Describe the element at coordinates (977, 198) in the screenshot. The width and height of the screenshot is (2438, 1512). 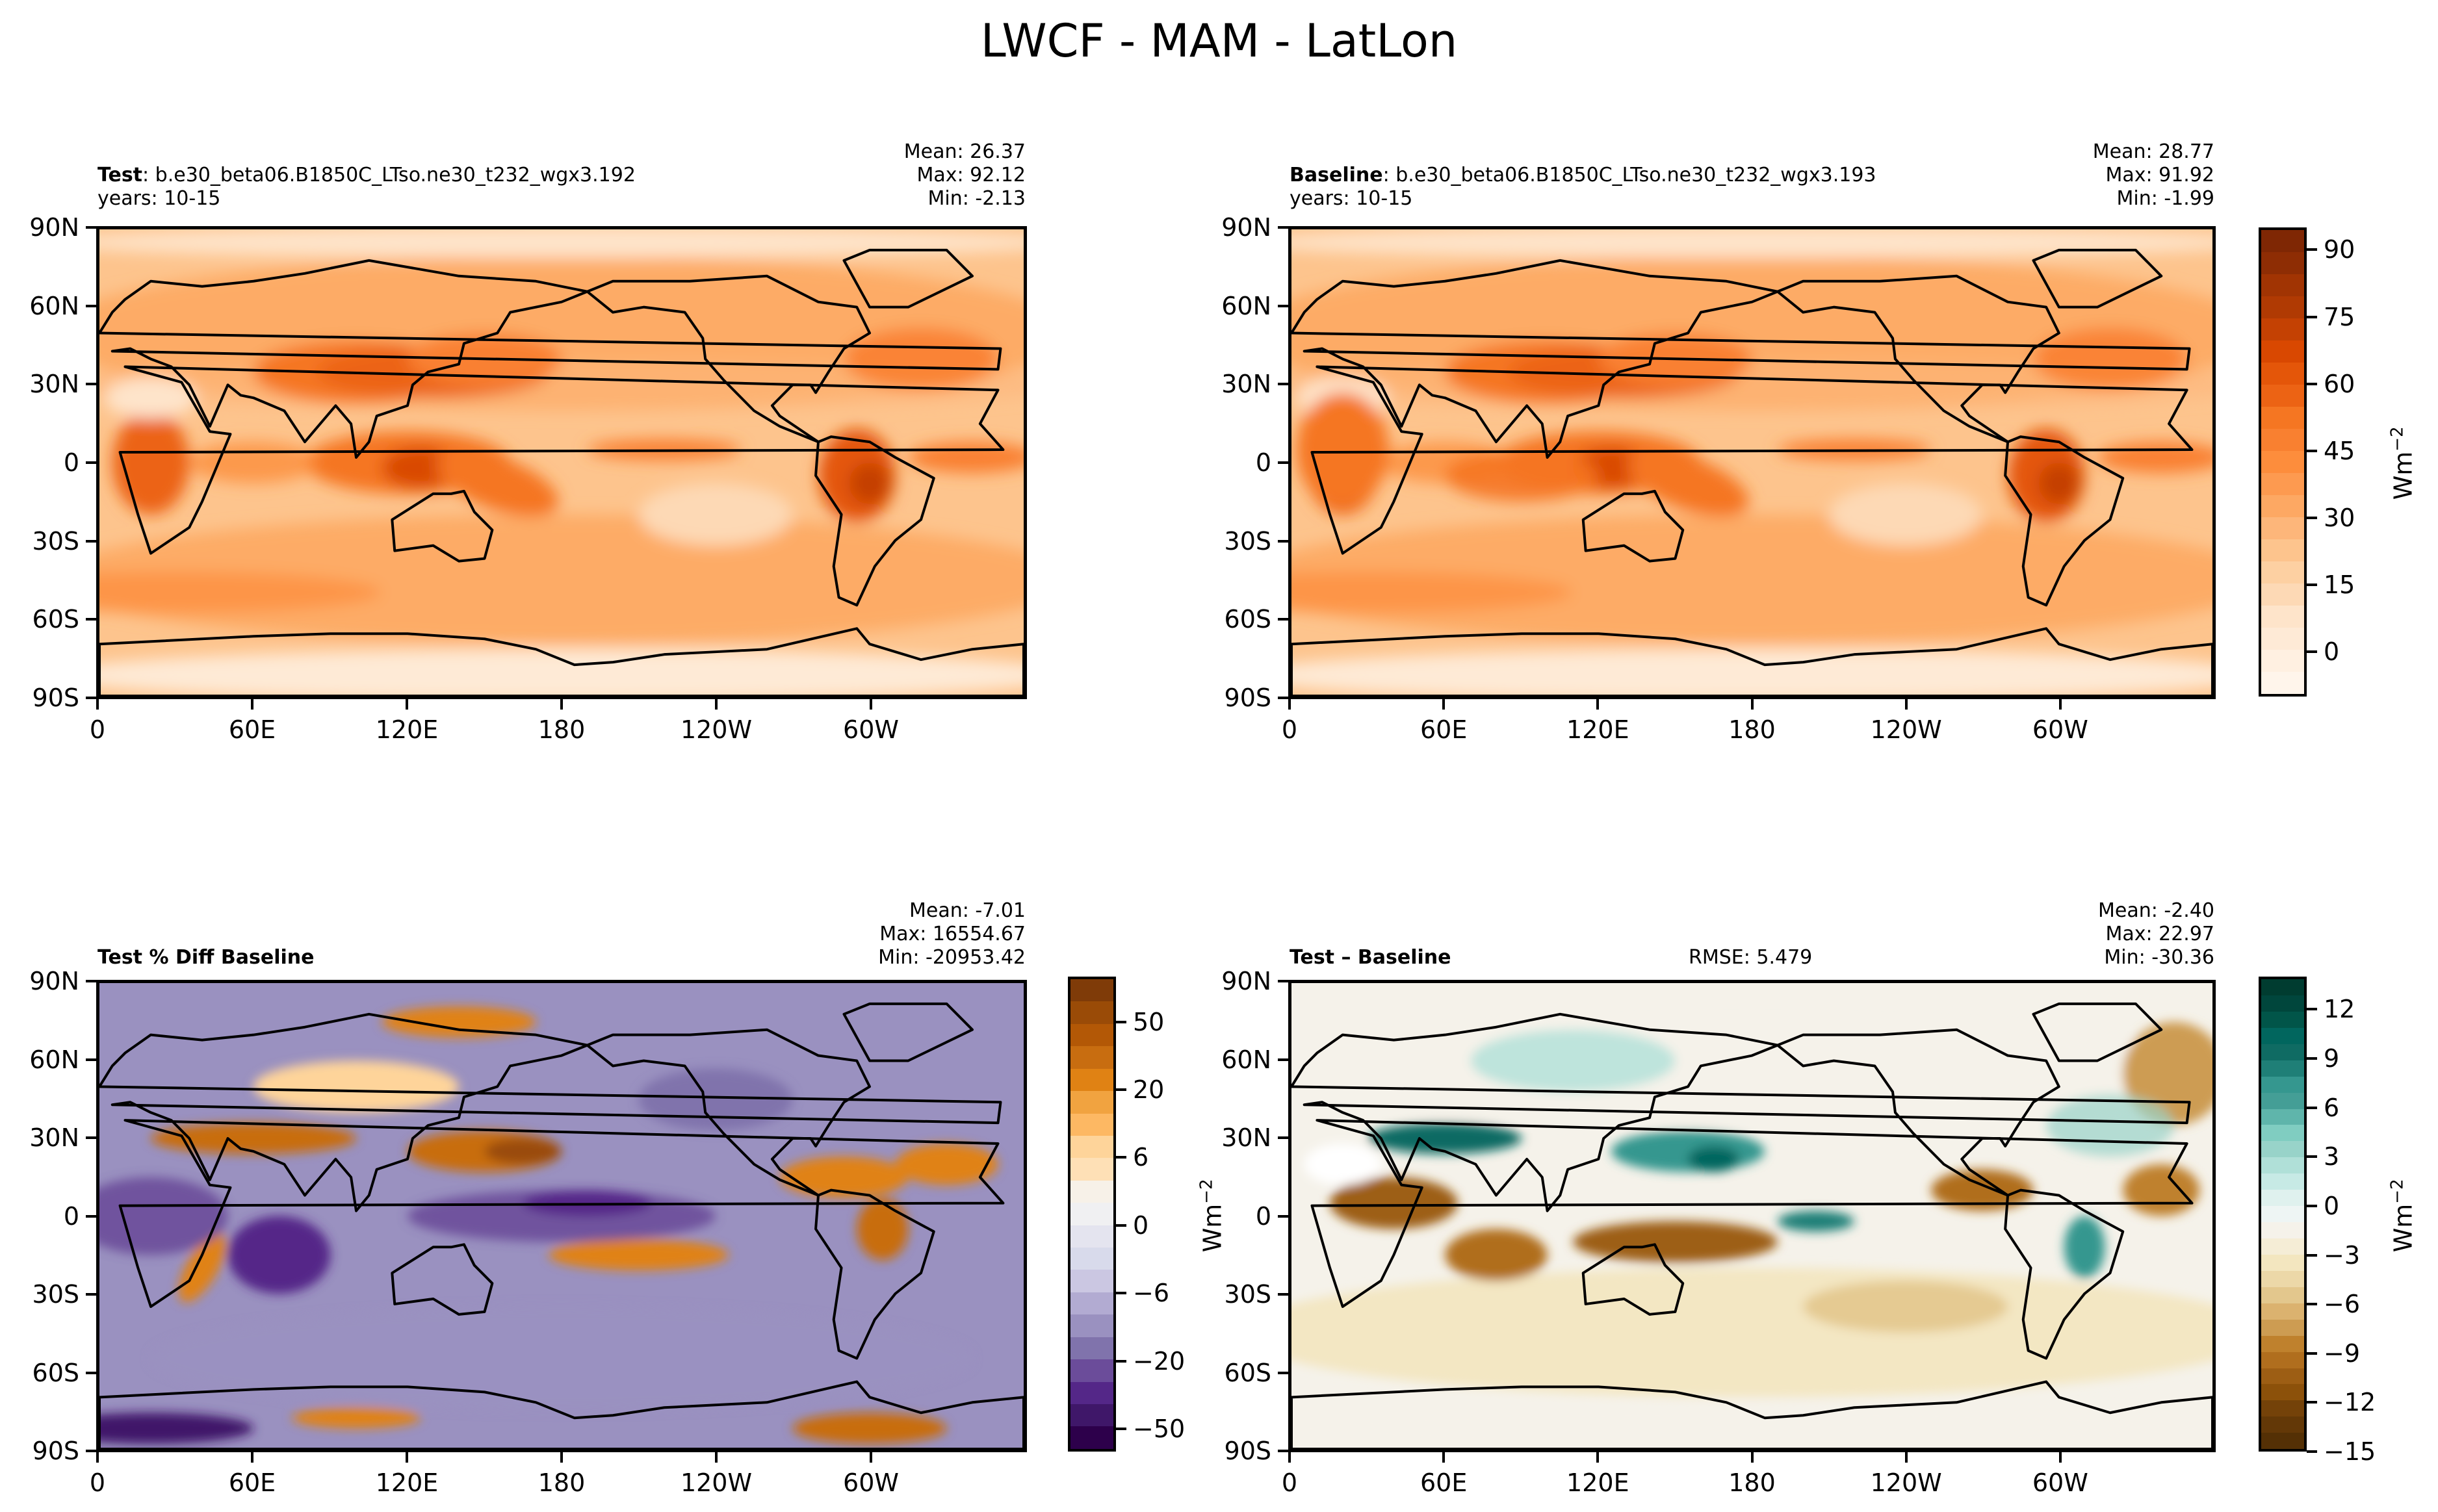
I see `panel-test-min: Min: -2.13` at that location.